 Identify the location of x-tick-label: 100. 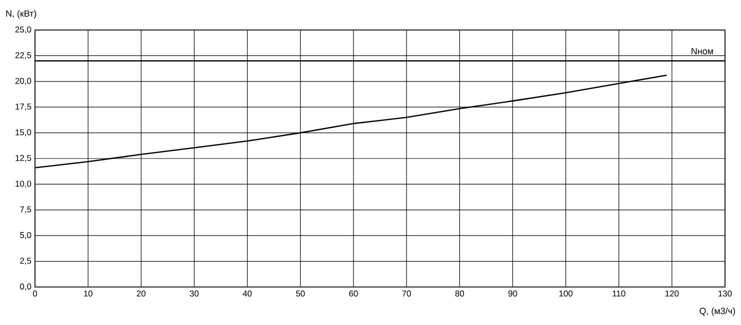
(566, 293).